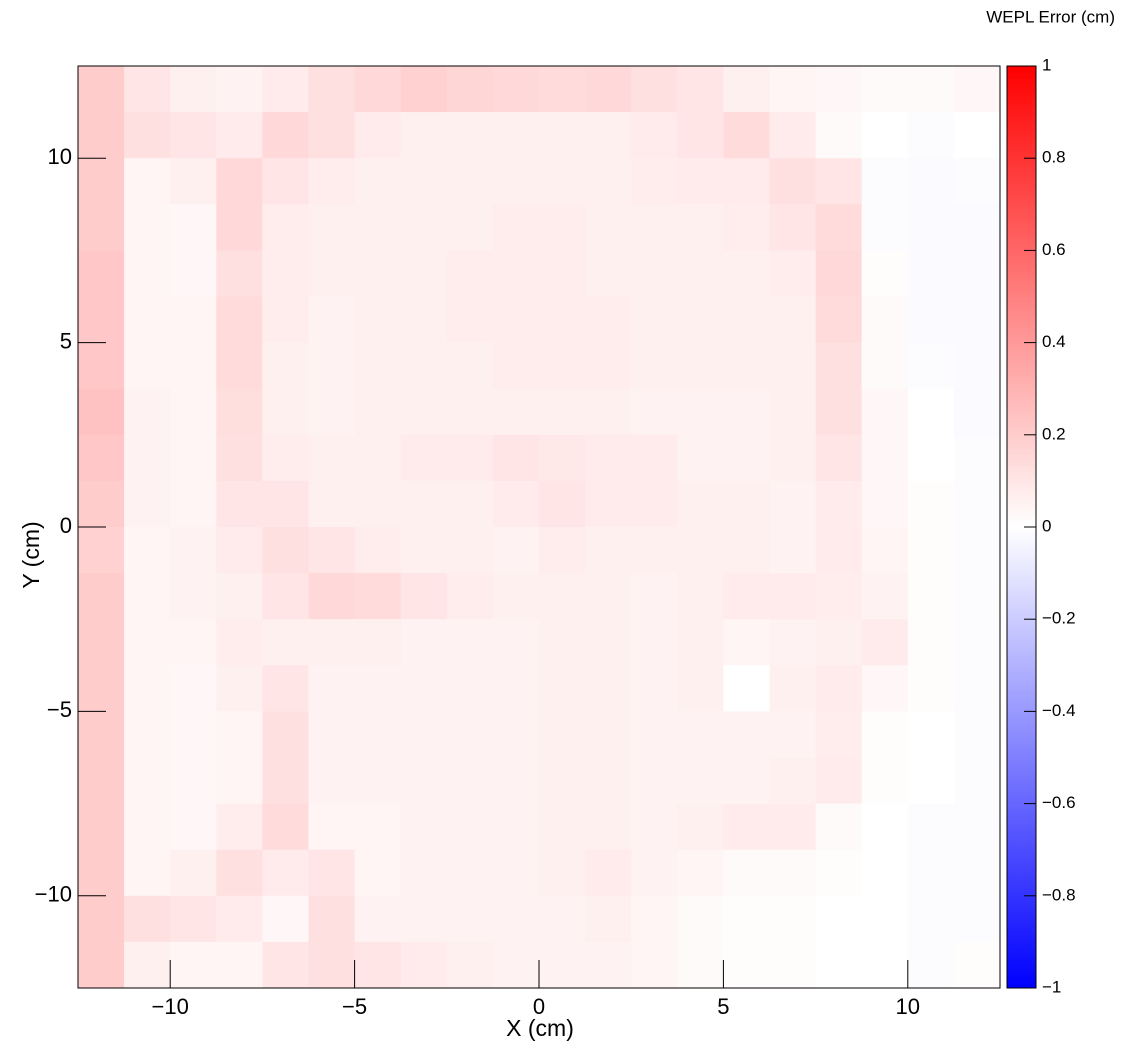 The image size is (1147, 1051). What do you see at coordinates (1050, 16) in the screenshot?
I see `colorbar-title: WEPL Error (cm)` at bounding box center [1050, 16].